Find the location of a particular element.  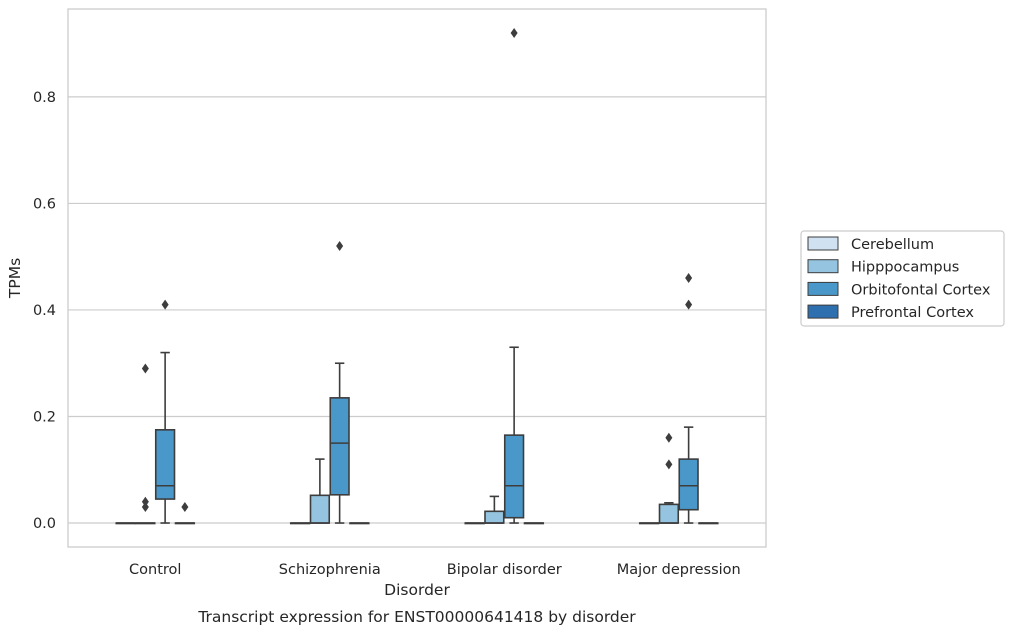

x-tick-label: Bipolar disorder is located at coordinates (504, 570).